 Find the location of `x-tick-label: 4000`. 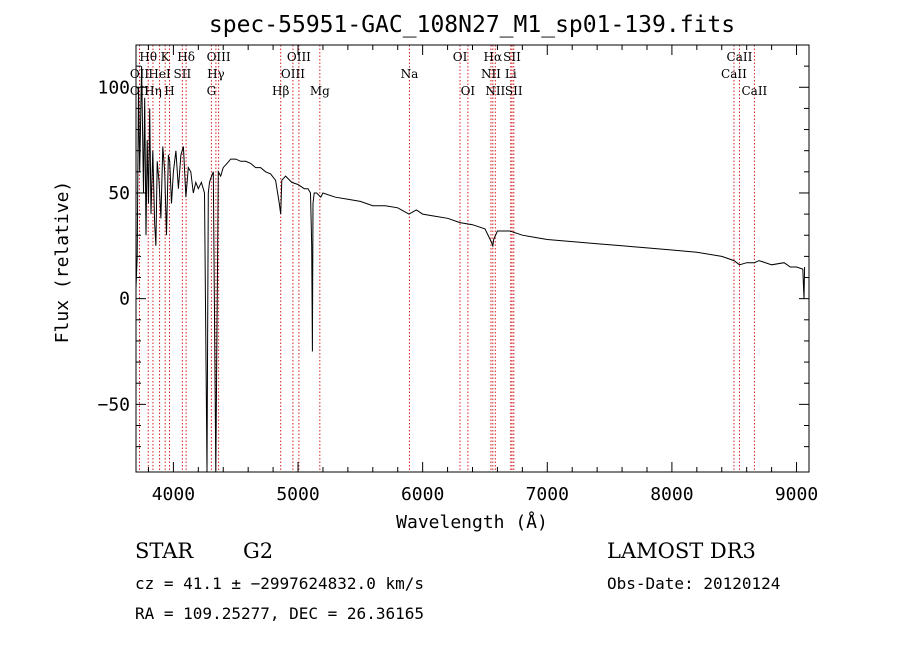

x-tick-label: 4000 is located at coordinates (173, 494).